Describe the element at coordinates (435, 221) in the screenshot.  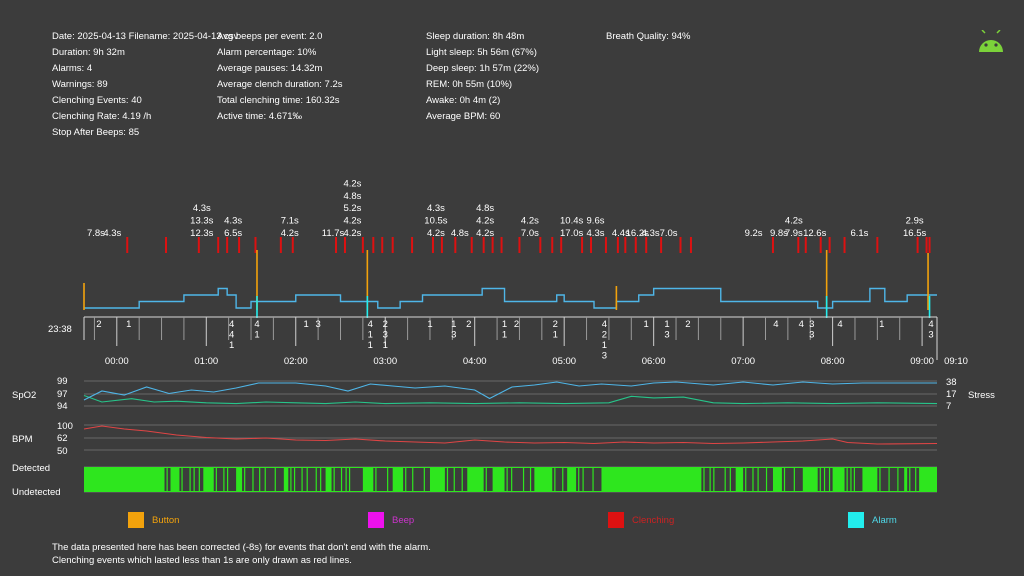
I see `clench-duration-label: 10.5s` at that location.